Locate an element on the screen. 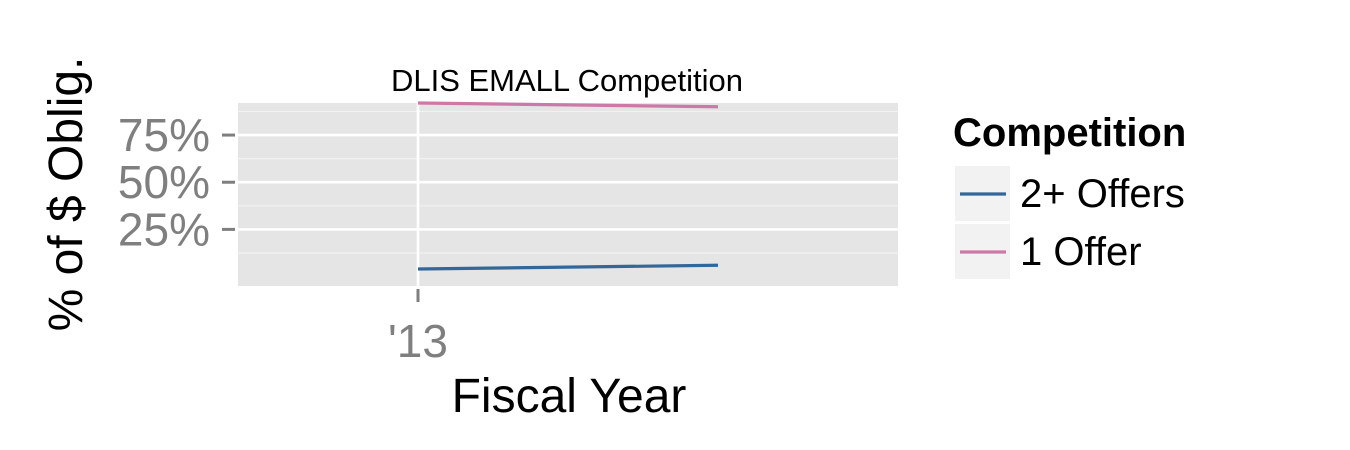 This screenshot has width=1350, height=450. y-tick-label: 25% is located at coordinates (164, 229).